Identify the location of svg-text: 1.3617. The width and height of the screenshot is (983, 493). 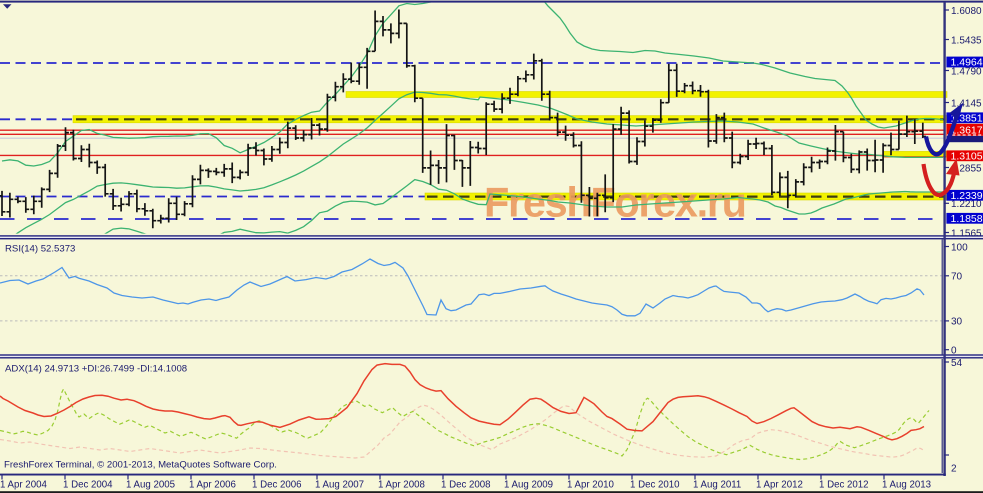
(967, 130).